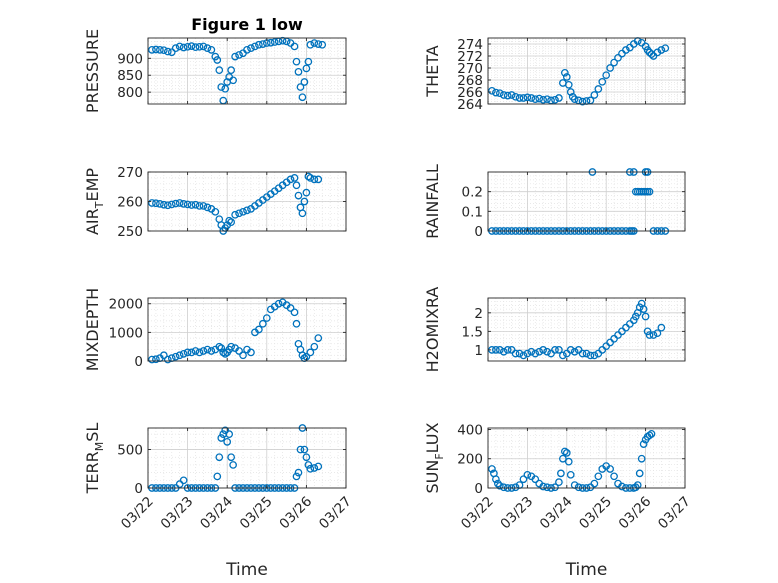 The height and width of the screenshot is (583, 778). What do you see at coordinates (577, 329) in the screenshot?
I see `series-markers` at bounding box center [577, 329].